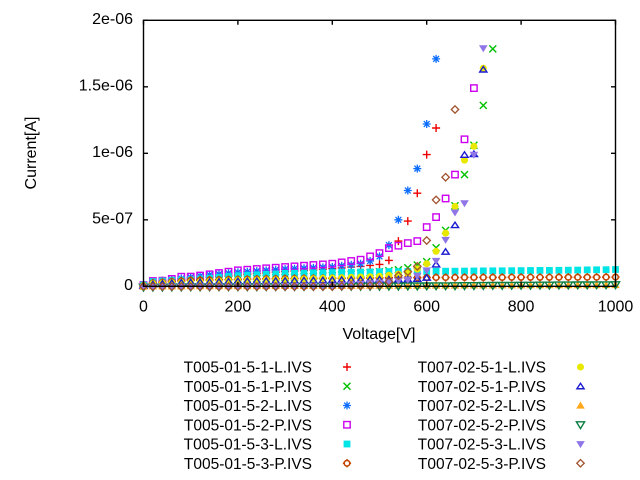 Image resolution: width=640 pixels, height=480 pixels. What do you see at coordinates (482, 406) in the screenshot?
I see `svg-text: T007-02-5-2-L.IVS` at bounding box center [482, 406].